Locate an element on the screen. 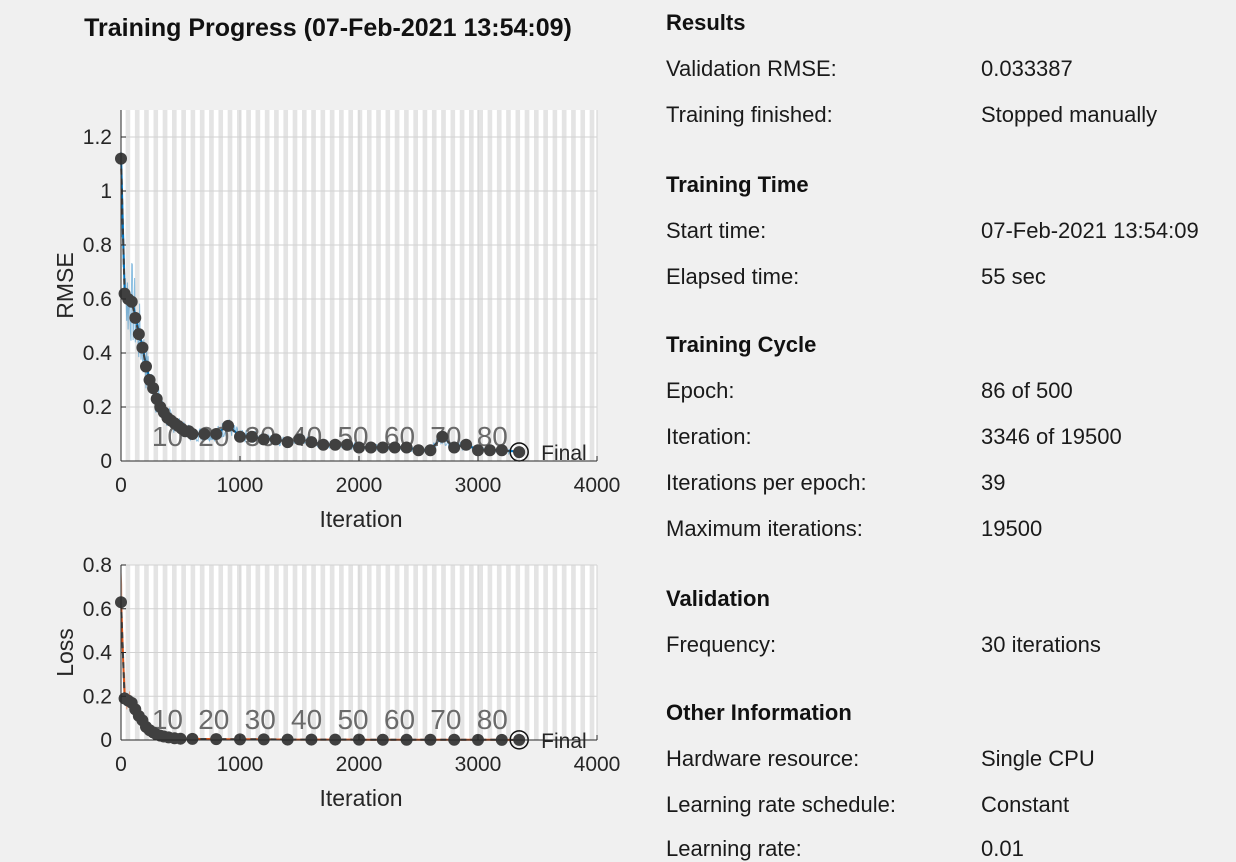 The width and height of the screenshot is (1236, 862). y-tick-label: 1.2 is located at coordinates (97, 137).